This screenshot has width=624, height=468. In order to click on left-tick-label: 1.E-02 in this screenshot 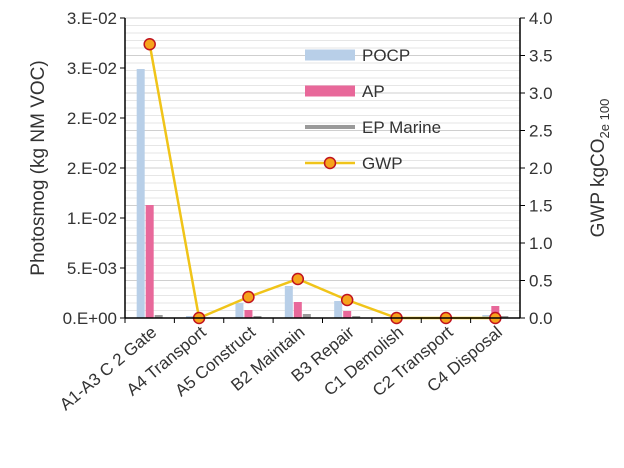, I will do `click(92, 218)`.